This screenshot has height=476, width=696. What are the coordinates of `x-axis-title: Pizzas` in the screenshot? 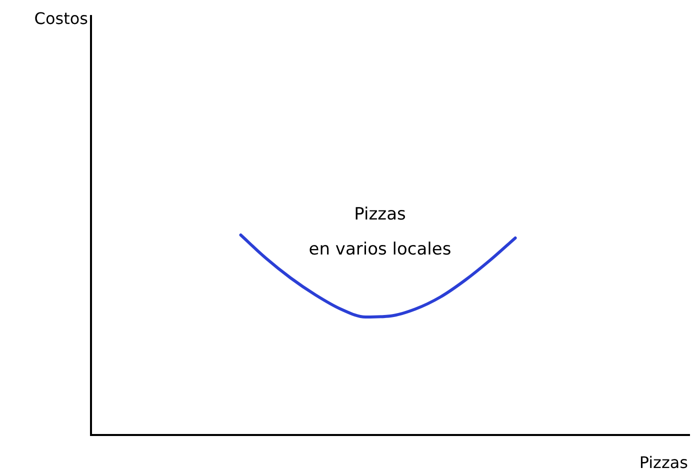 It's located at (663, 462).